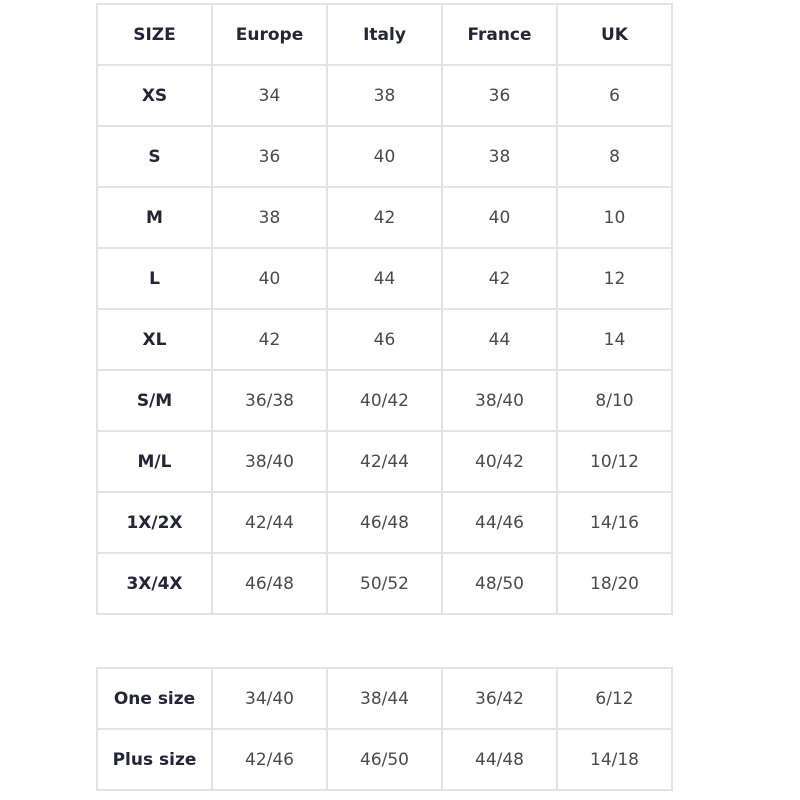  Describe the element at coordinates (614, 217) in the screenshot. I see `size-value-cell: 10` at that location.